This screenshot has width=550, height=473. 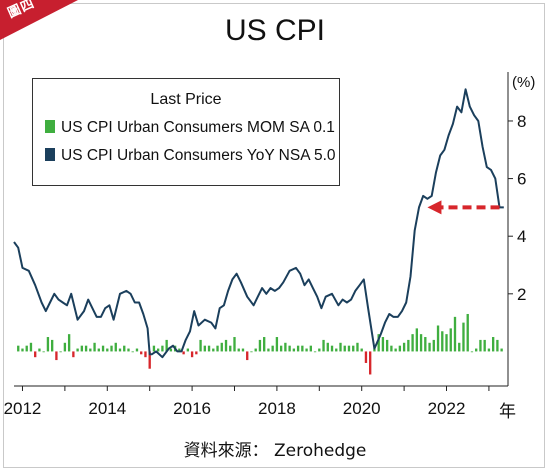 What do you see at coordinates (50, 154) in the screenshot?
I see `legend-swatch-yoy` at bounding box center [50, 154].